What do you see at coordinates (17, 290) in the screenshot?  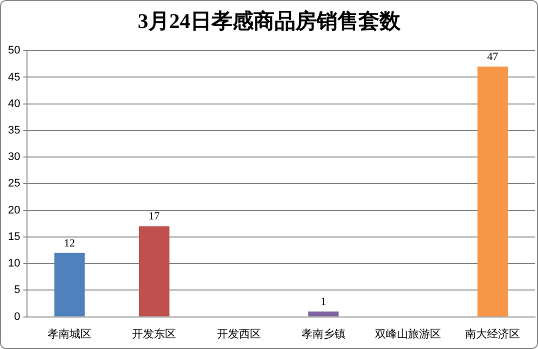 I see `y-tick-label: 5` at bounding box center [17, 290].